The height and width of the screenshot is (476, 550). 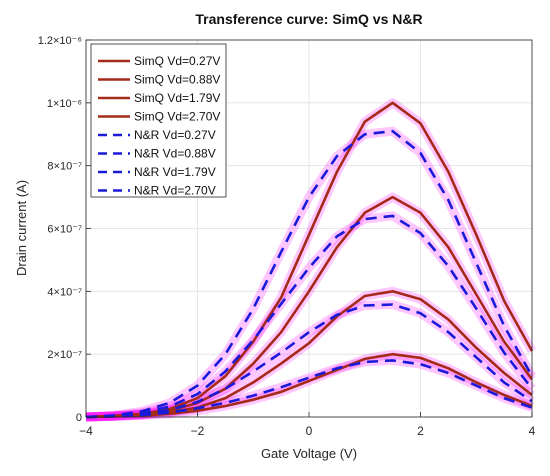 What do you see at coordinates (309, 453) in the screenshot?
I see `x-axis-label: Gate Voltage (V)` at bounding box center [309, 453].